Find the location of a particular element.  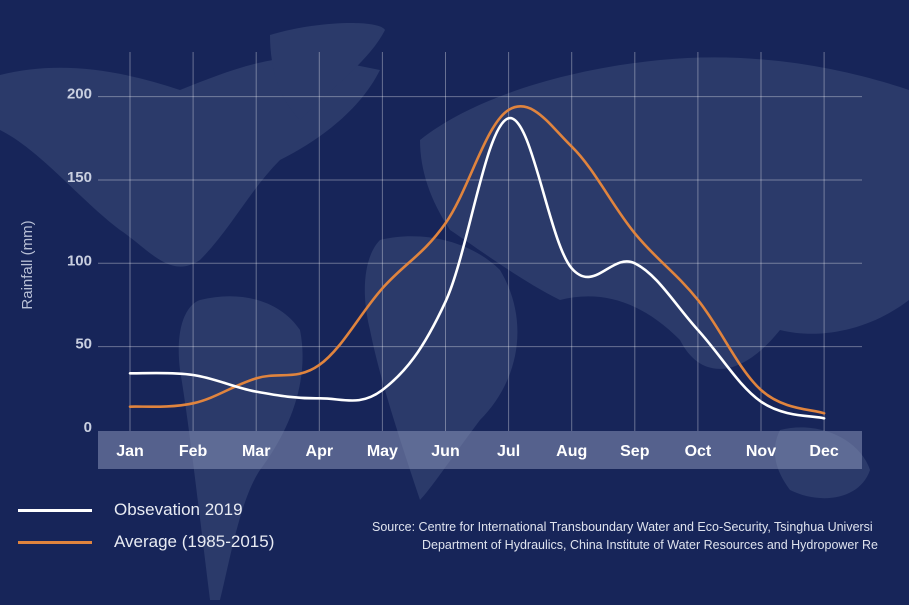

x-tick-label: Feb is located at coordinates (193, 451).